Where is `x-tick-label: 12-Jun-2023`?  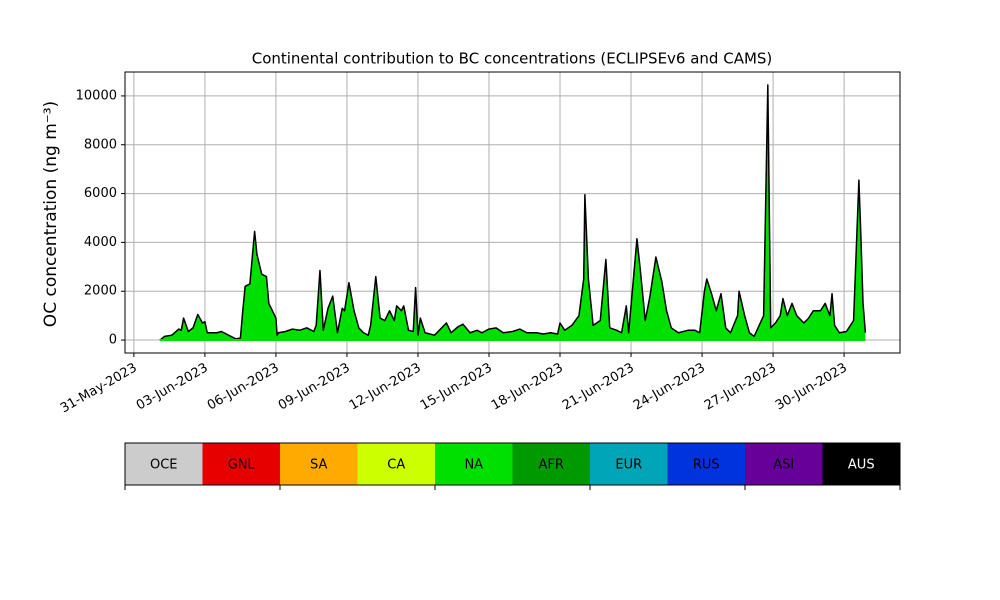 x-tick-label: 12-Jun-2023 is located at coordinates (385, 387).